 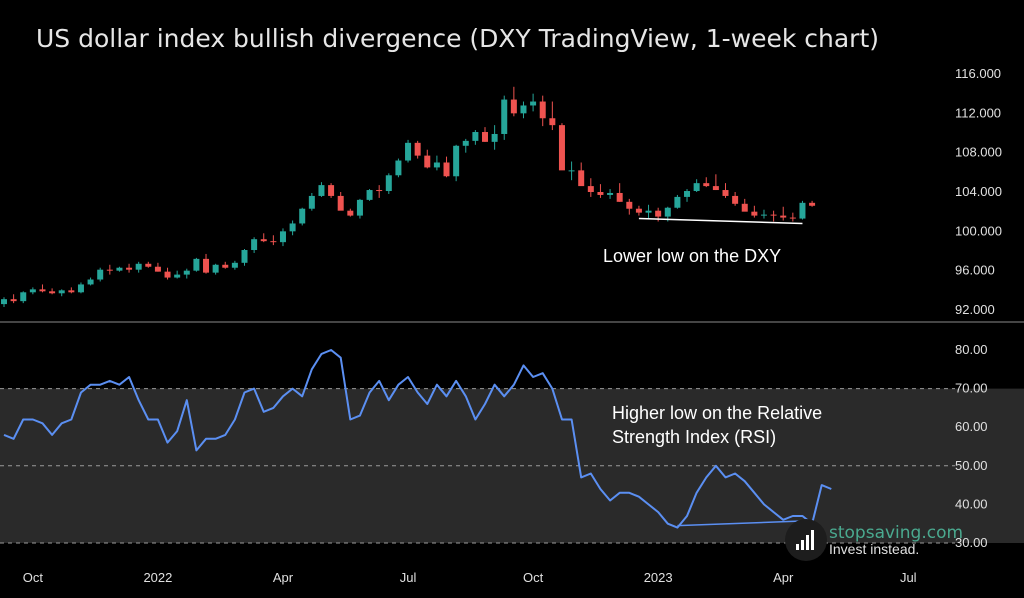 What do you see at coordinates (975, 309) in the screenshot?
I see `price-tick-label: 92.000` at bounding box center [975, 309].